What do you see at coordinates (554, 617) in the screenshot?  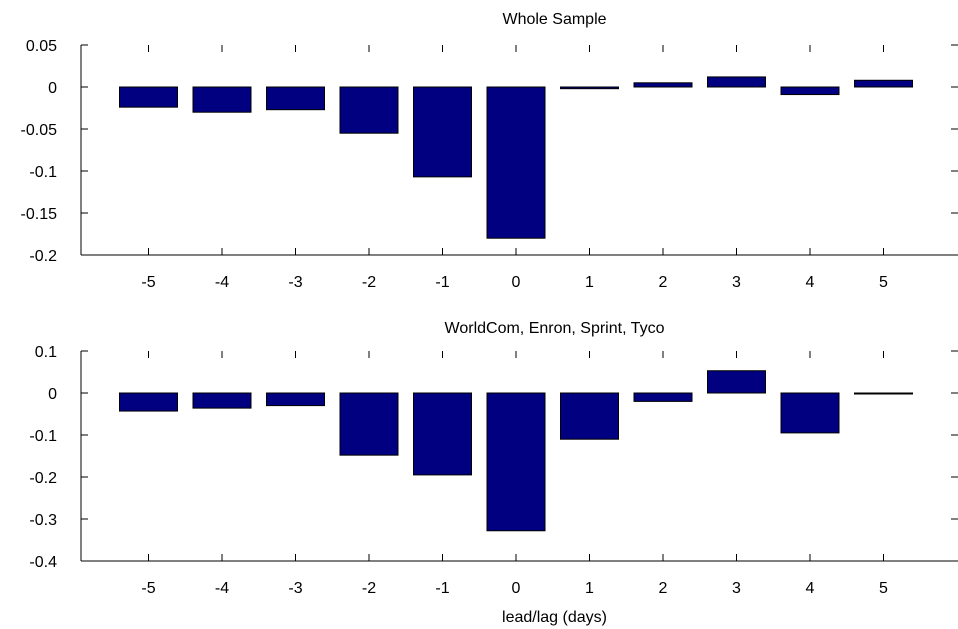 I see `x-axis-label: lead/lag (days)` at bounding box center [554, 617].